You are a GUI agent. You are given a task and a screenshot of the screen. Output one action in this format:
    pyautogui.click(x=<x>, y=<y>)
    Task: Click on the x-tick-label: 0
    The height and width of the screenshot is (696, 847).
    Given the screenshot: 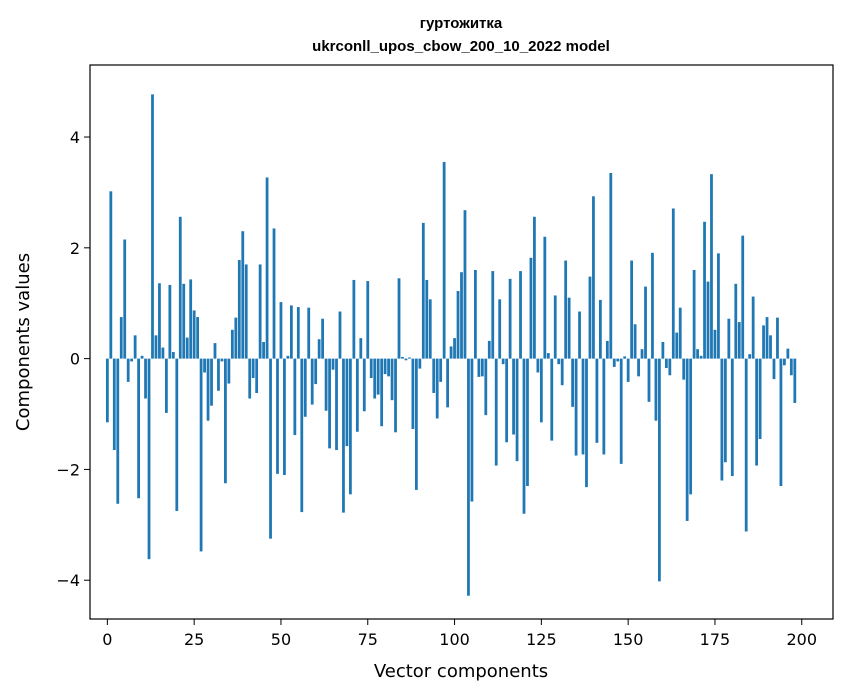 What is the action you would take?
    pyautogui.click(x=107, y=639)
    